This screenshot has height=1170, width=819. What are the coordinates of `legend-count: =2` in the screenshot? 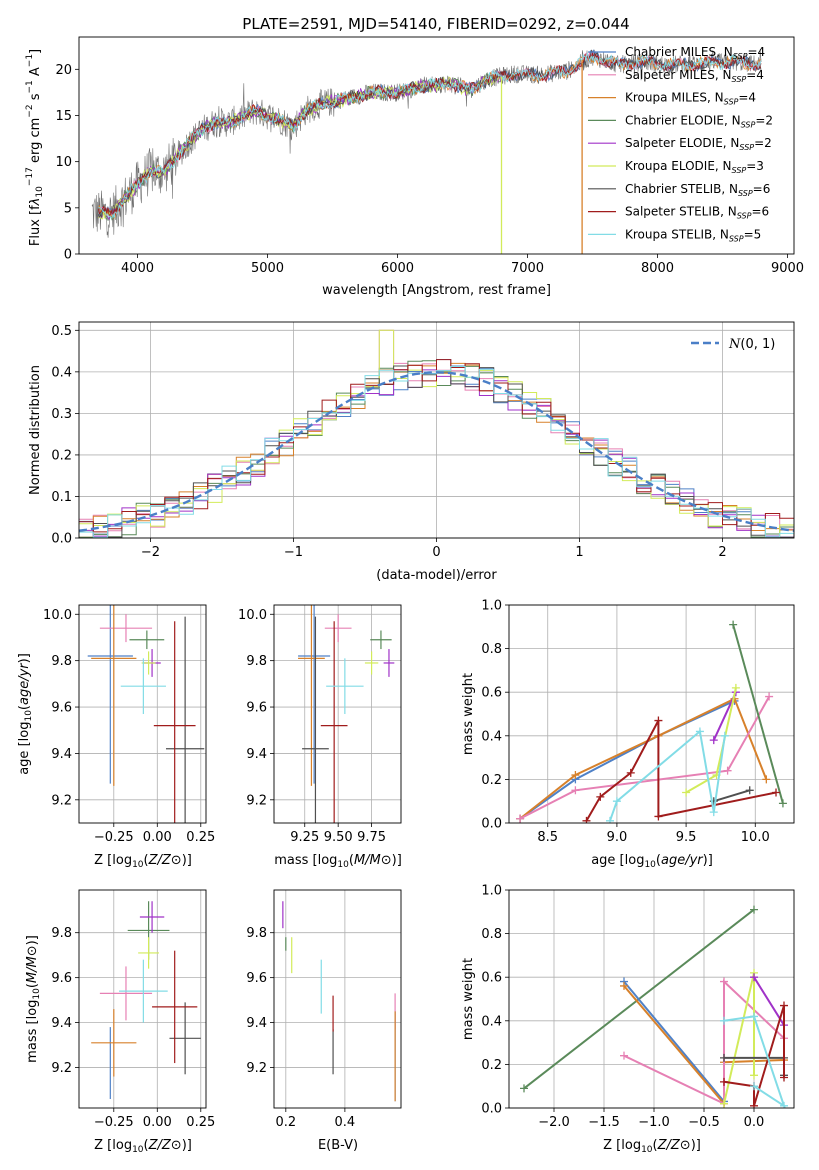 It's located at (764, 120).